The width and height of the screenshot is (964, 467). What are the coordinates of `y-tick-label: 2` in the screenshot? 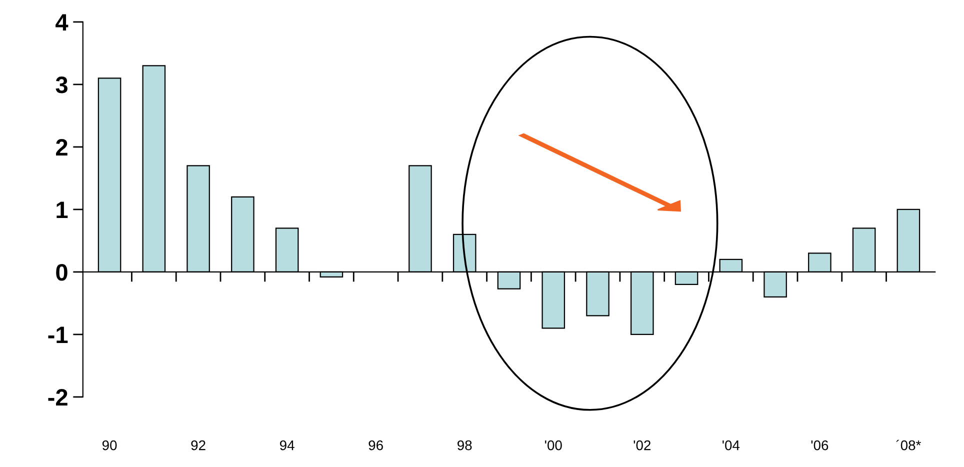 It's located at (62, 147).